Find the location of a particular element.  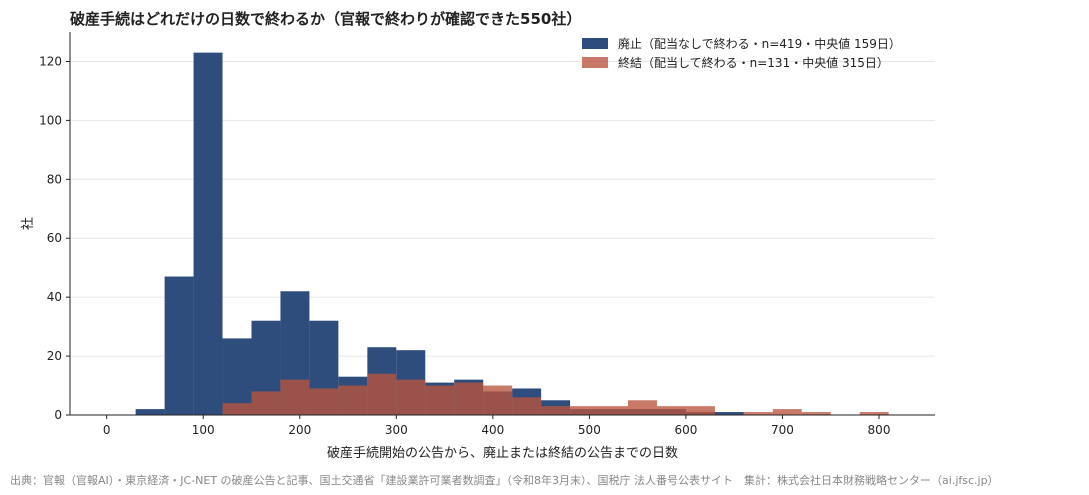

x-tick-label: 0 is located at coordinates (107, 430).